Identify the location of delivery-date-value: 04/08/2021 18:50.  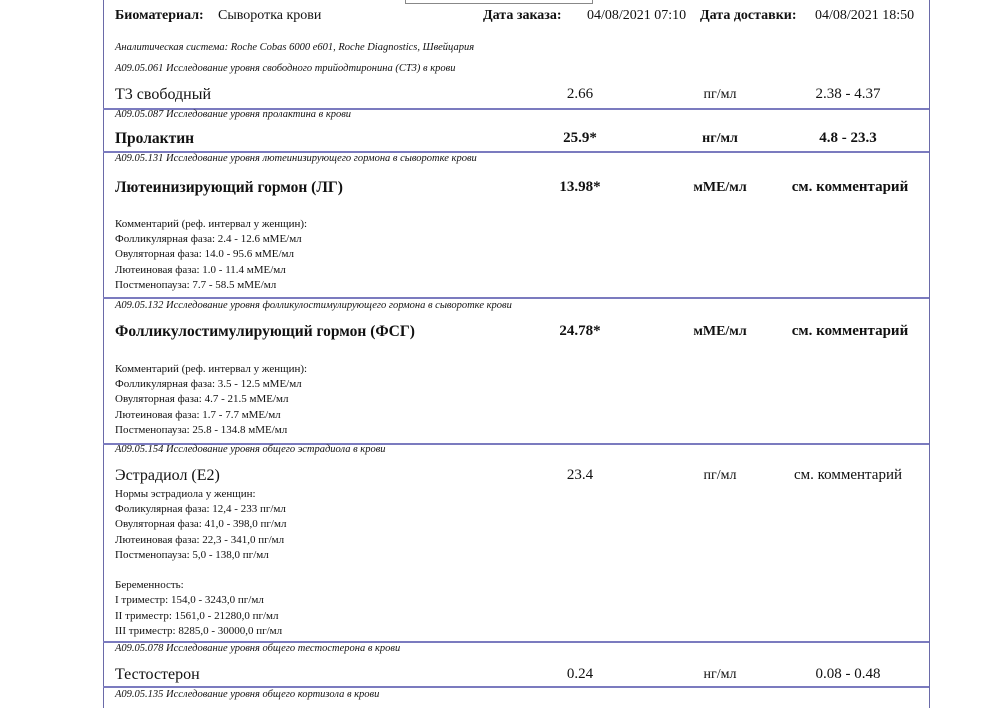
(865, 15).